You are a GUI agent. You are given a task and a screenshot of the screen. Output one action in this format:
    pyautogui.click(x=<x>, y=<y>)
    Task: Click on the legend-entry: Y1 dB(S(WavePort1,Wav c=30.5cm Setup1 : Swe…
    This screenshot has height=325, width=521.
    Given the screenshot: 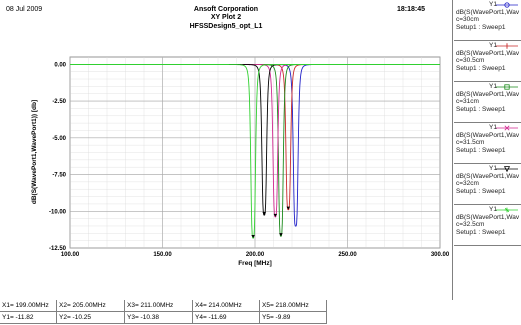 What is the action you would take?
    pyautogui.click(x=487, y=61)
    